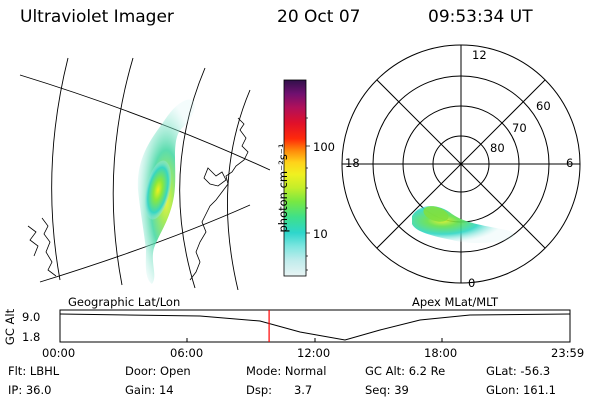  What do you see at coordinates (124, 302) in the screenshot?
I see `geo-panel-label: Geographic Lat/Lon` at bounding box center [124, 302].